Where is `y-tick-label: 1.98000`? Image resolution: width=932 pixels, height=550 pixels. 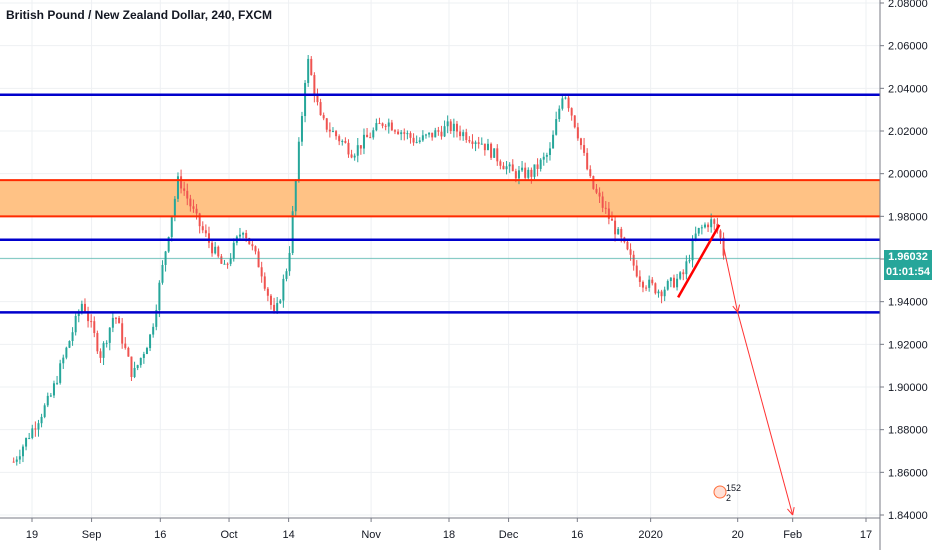 y-tick-label: 1.98000 is located at coordinates (908, 217).